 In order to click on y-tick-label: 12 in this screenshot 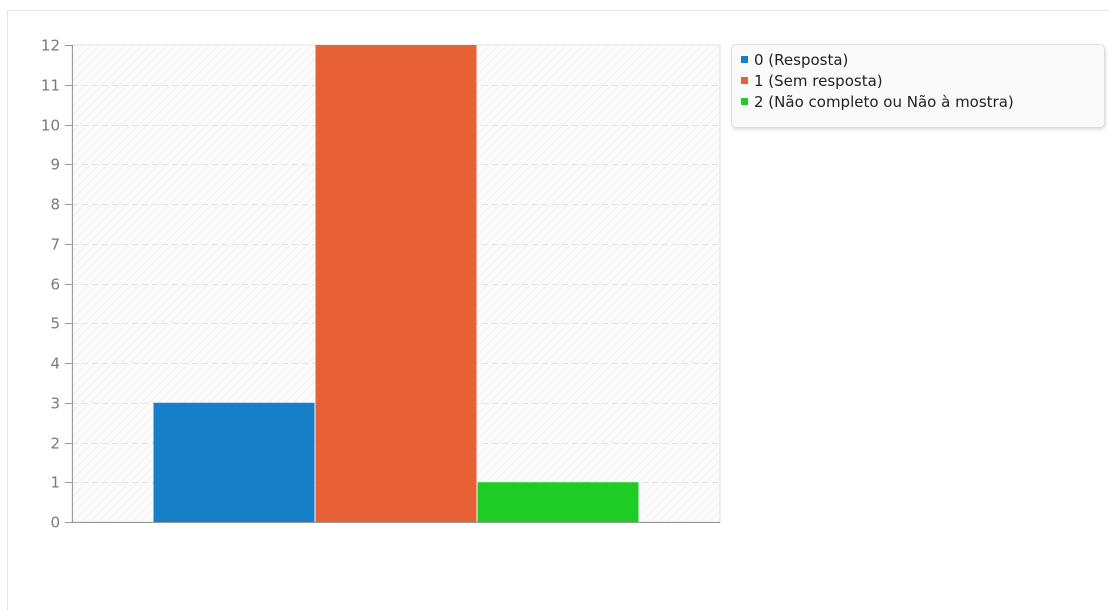, I will do `click(50, 46)`.